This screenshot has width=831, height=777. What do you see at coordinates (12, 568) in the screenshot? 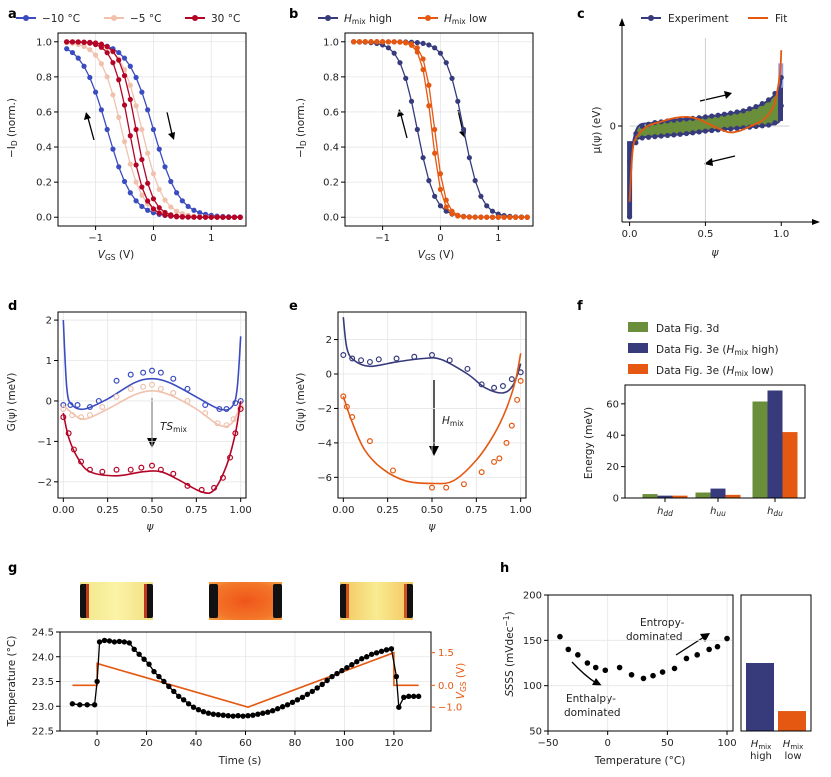
I see `panel-label-g: g` at bounding box center [12, 568].